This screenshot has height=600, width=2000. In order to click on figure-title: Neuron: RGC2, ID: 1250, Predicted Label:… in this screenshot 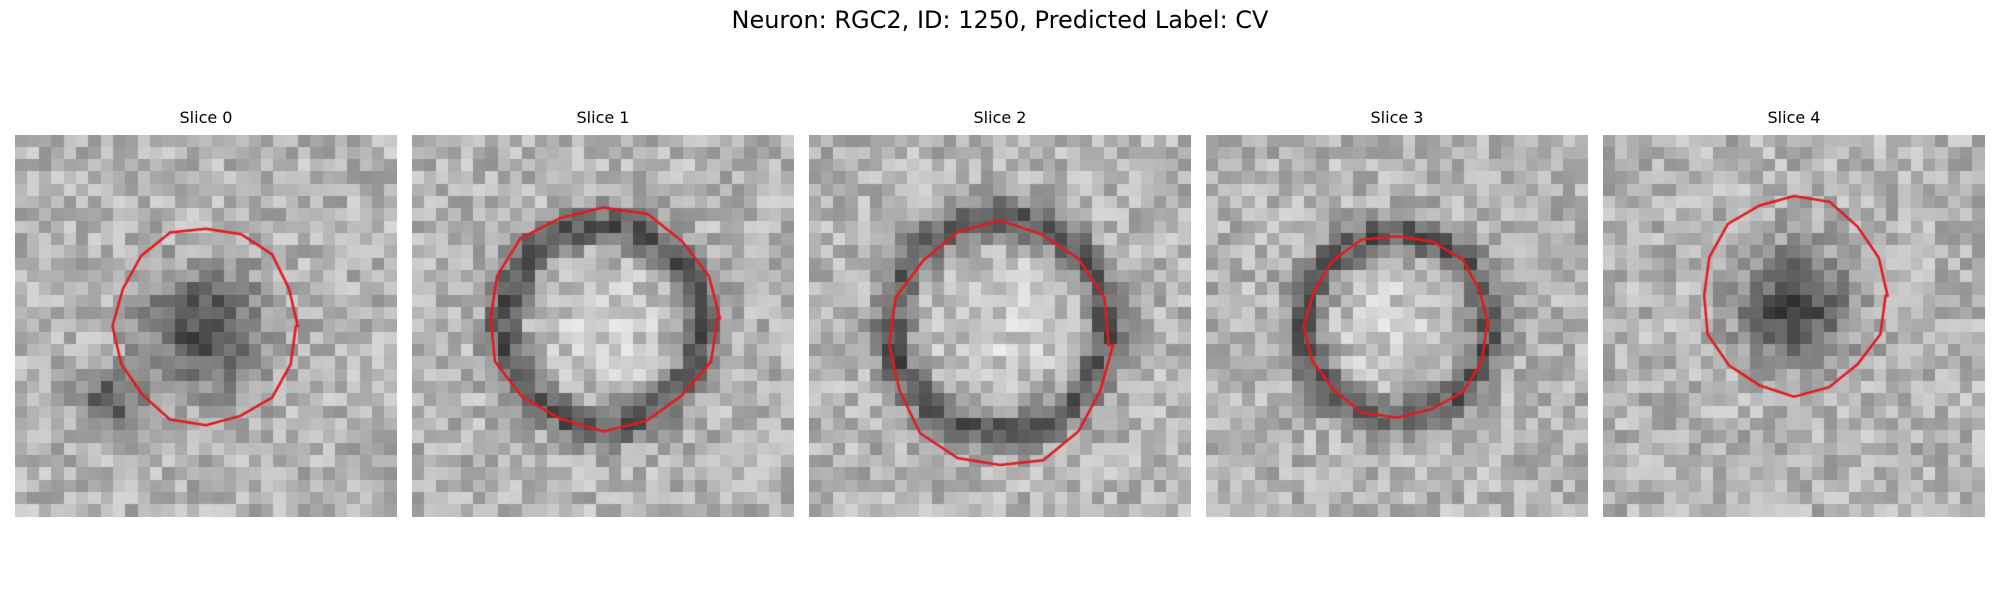, I will do `click(1000, 20)`.